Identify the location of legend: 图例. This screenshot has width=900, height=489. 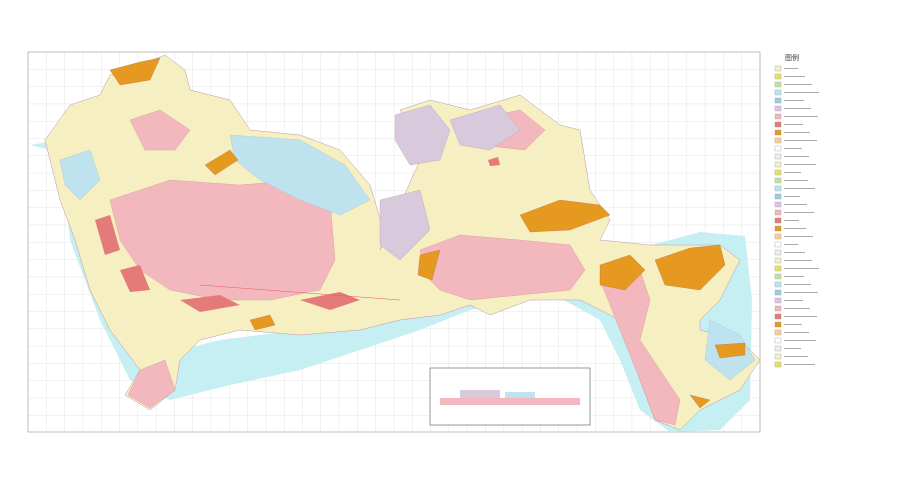
(796, 210).